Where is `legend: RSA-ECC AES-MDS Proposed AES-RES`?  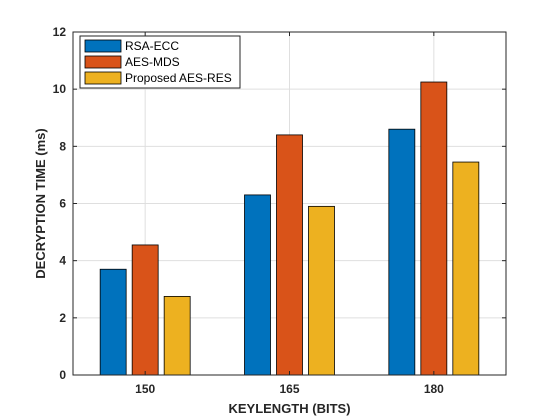 legend: RSA-ECC AES-MDS Proposed AES-RES is located at coordinates (160, 62).